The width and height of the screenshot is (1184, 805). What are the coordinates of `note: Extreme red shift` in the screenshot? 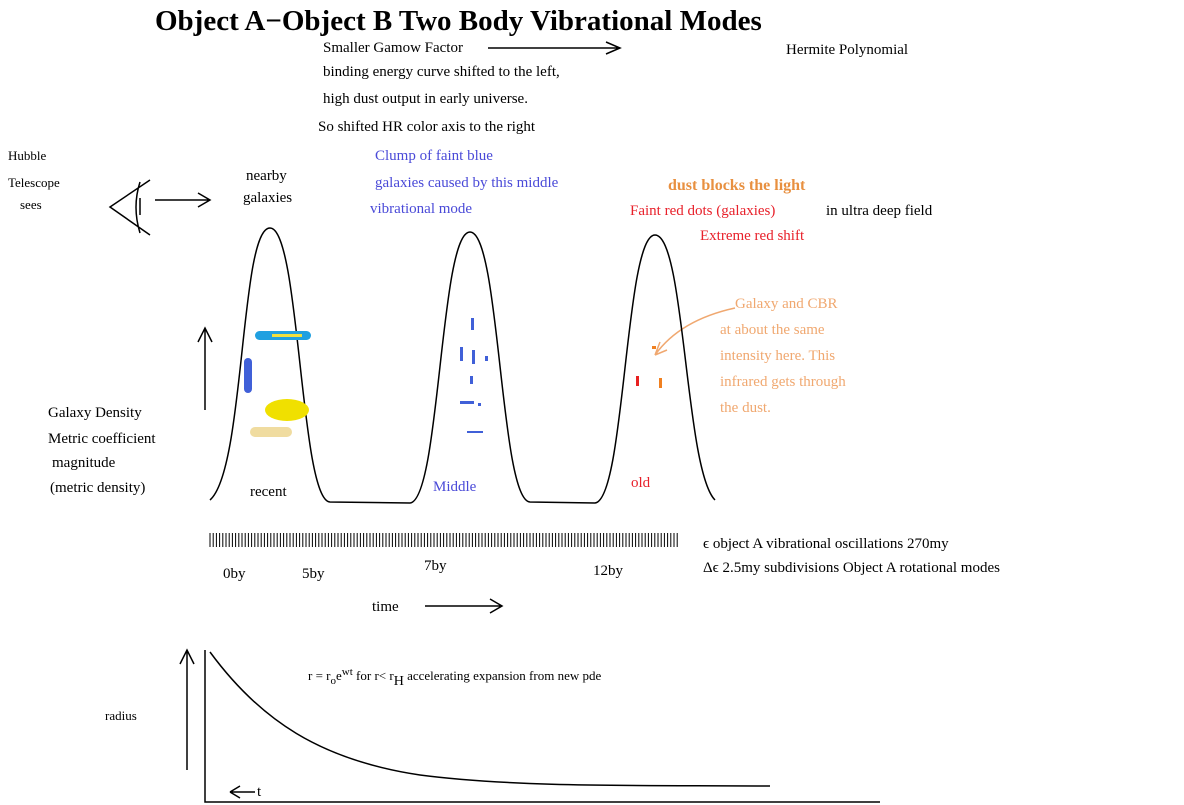 It's located at (752, 236).